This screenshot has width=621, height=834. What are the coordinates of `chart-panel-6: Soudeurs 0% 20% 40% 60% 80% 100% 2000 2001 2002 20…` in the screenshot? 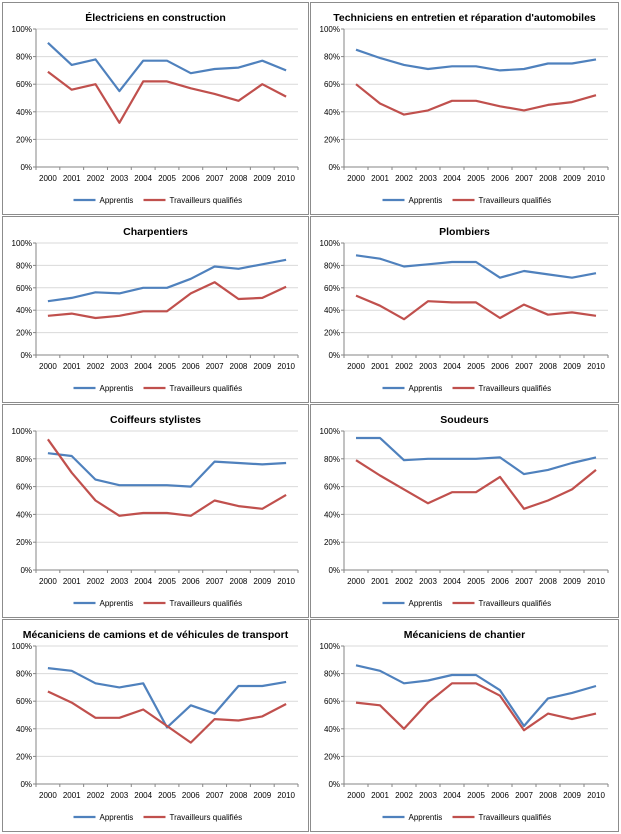 It's located at (464, 511).